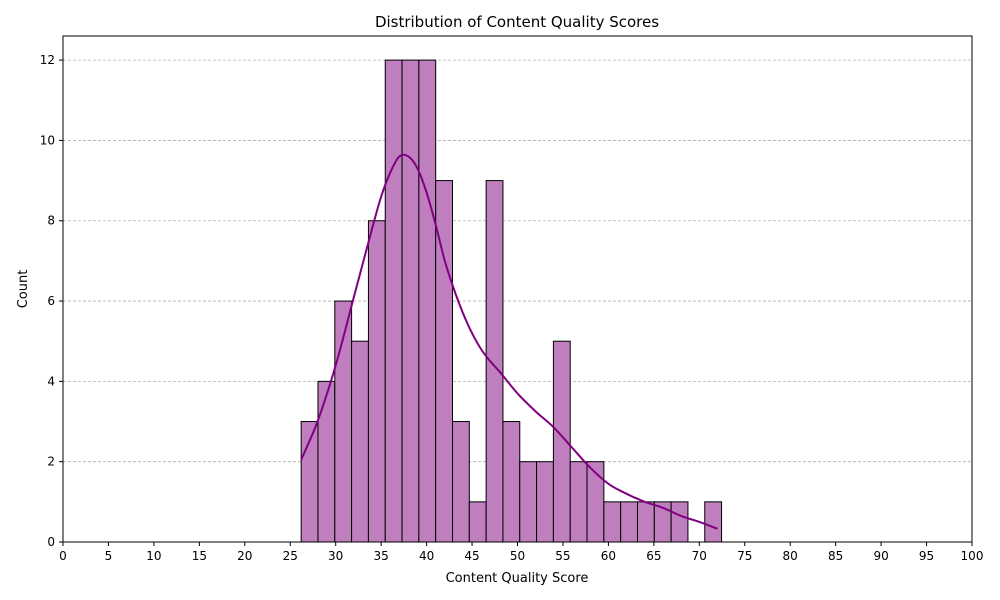 The image size is (1000, 600). I want to click on x-tick-label: 95, so click(926, 556).